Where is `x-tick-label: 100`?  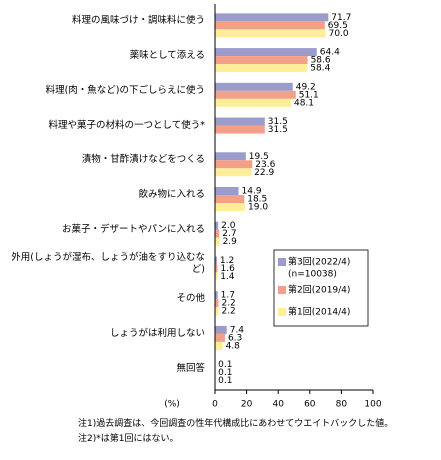
x-tick-label: 100 is located at coordinates (372, 405).